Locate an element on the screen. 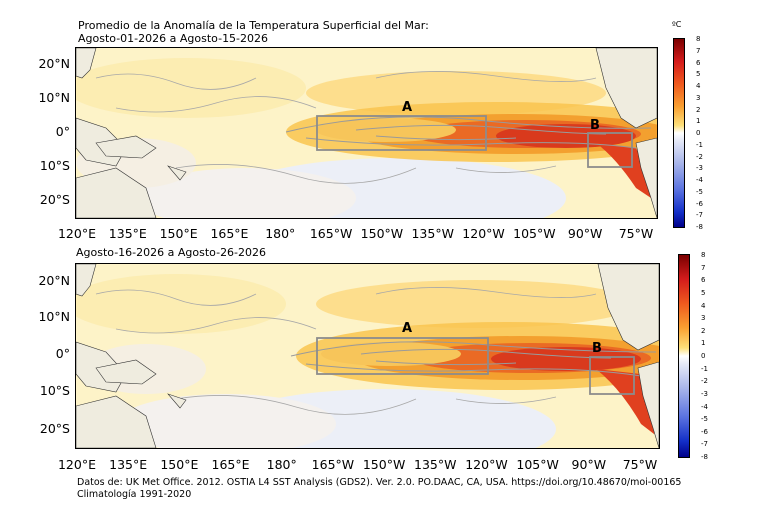 This screenshot has width=767, height=507. map2-lon-label: 135°E is located at coordinates (128, 464).